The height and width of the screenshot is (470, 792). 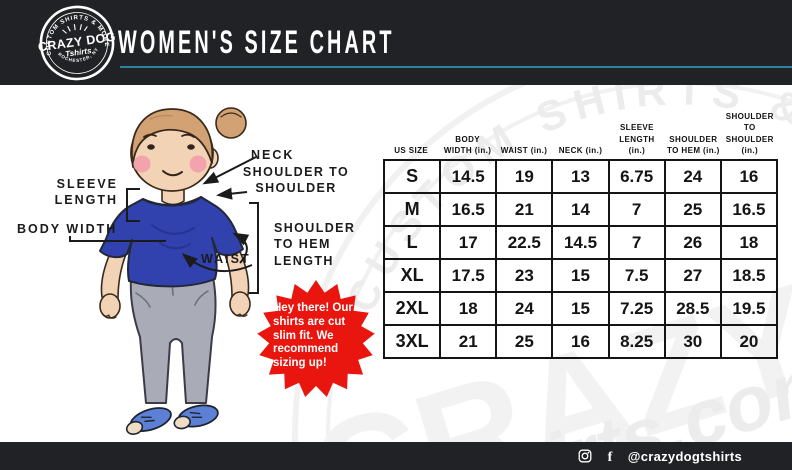 I want to click on body-width-line, so click(x=117, y=239).